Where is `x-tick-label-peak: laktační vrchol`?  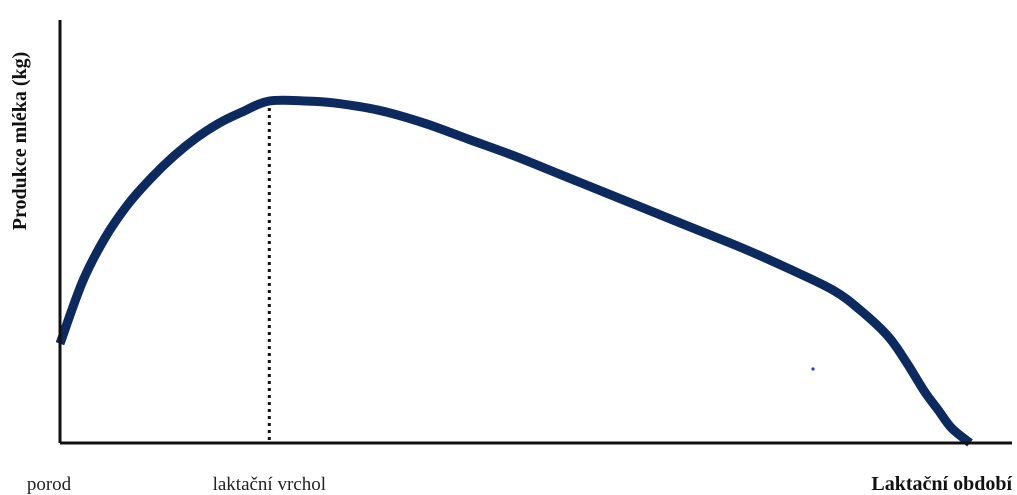 x-tick-label-peak: laktační vrchol is located at coordinates (269, 484).